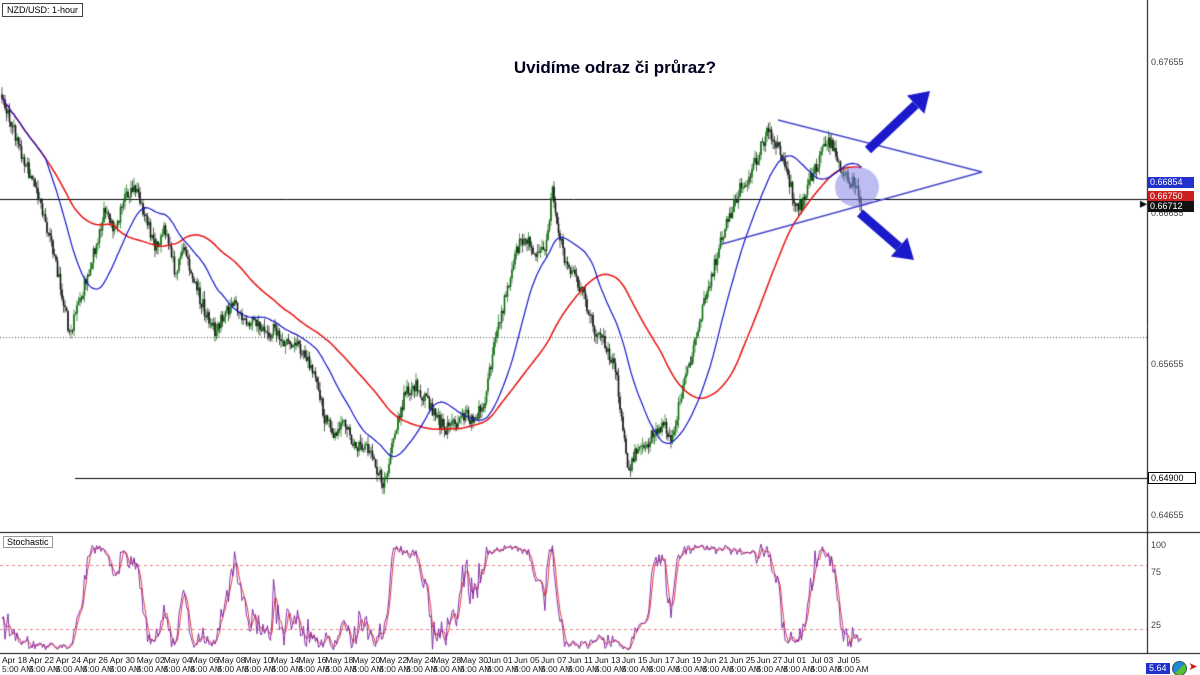  Describe the element at coordinates (422, 664) in the screenshot. I see `date-label: May 24 5:00 AM` at that location.